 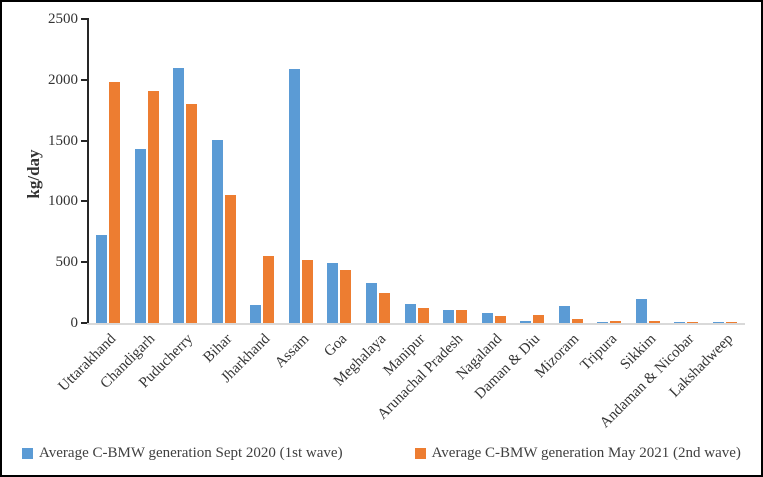 What do you see at coordinates (532, 171) in the screenshot?
I see `bar-group-daman-diu` at bounding box center [532, 171].